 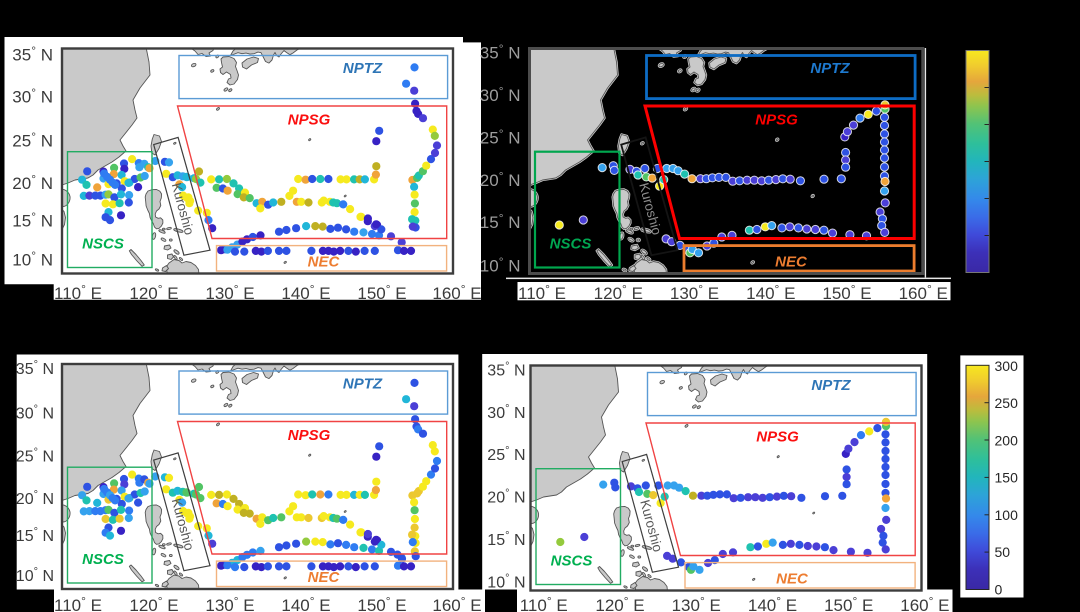 I want to click on svg-text: 300, so click(x=1007, y=366).